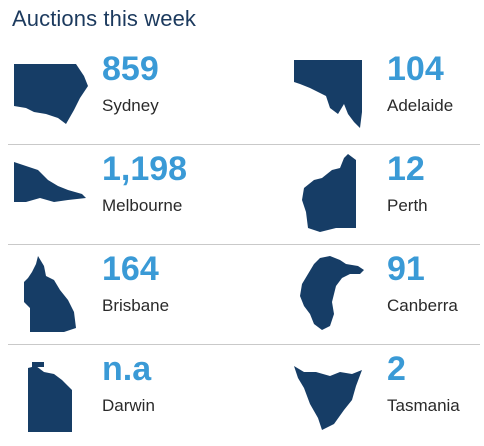 This screenshot has height=446, width=484. I want to click on auction-count: 2, so click(396, 369).